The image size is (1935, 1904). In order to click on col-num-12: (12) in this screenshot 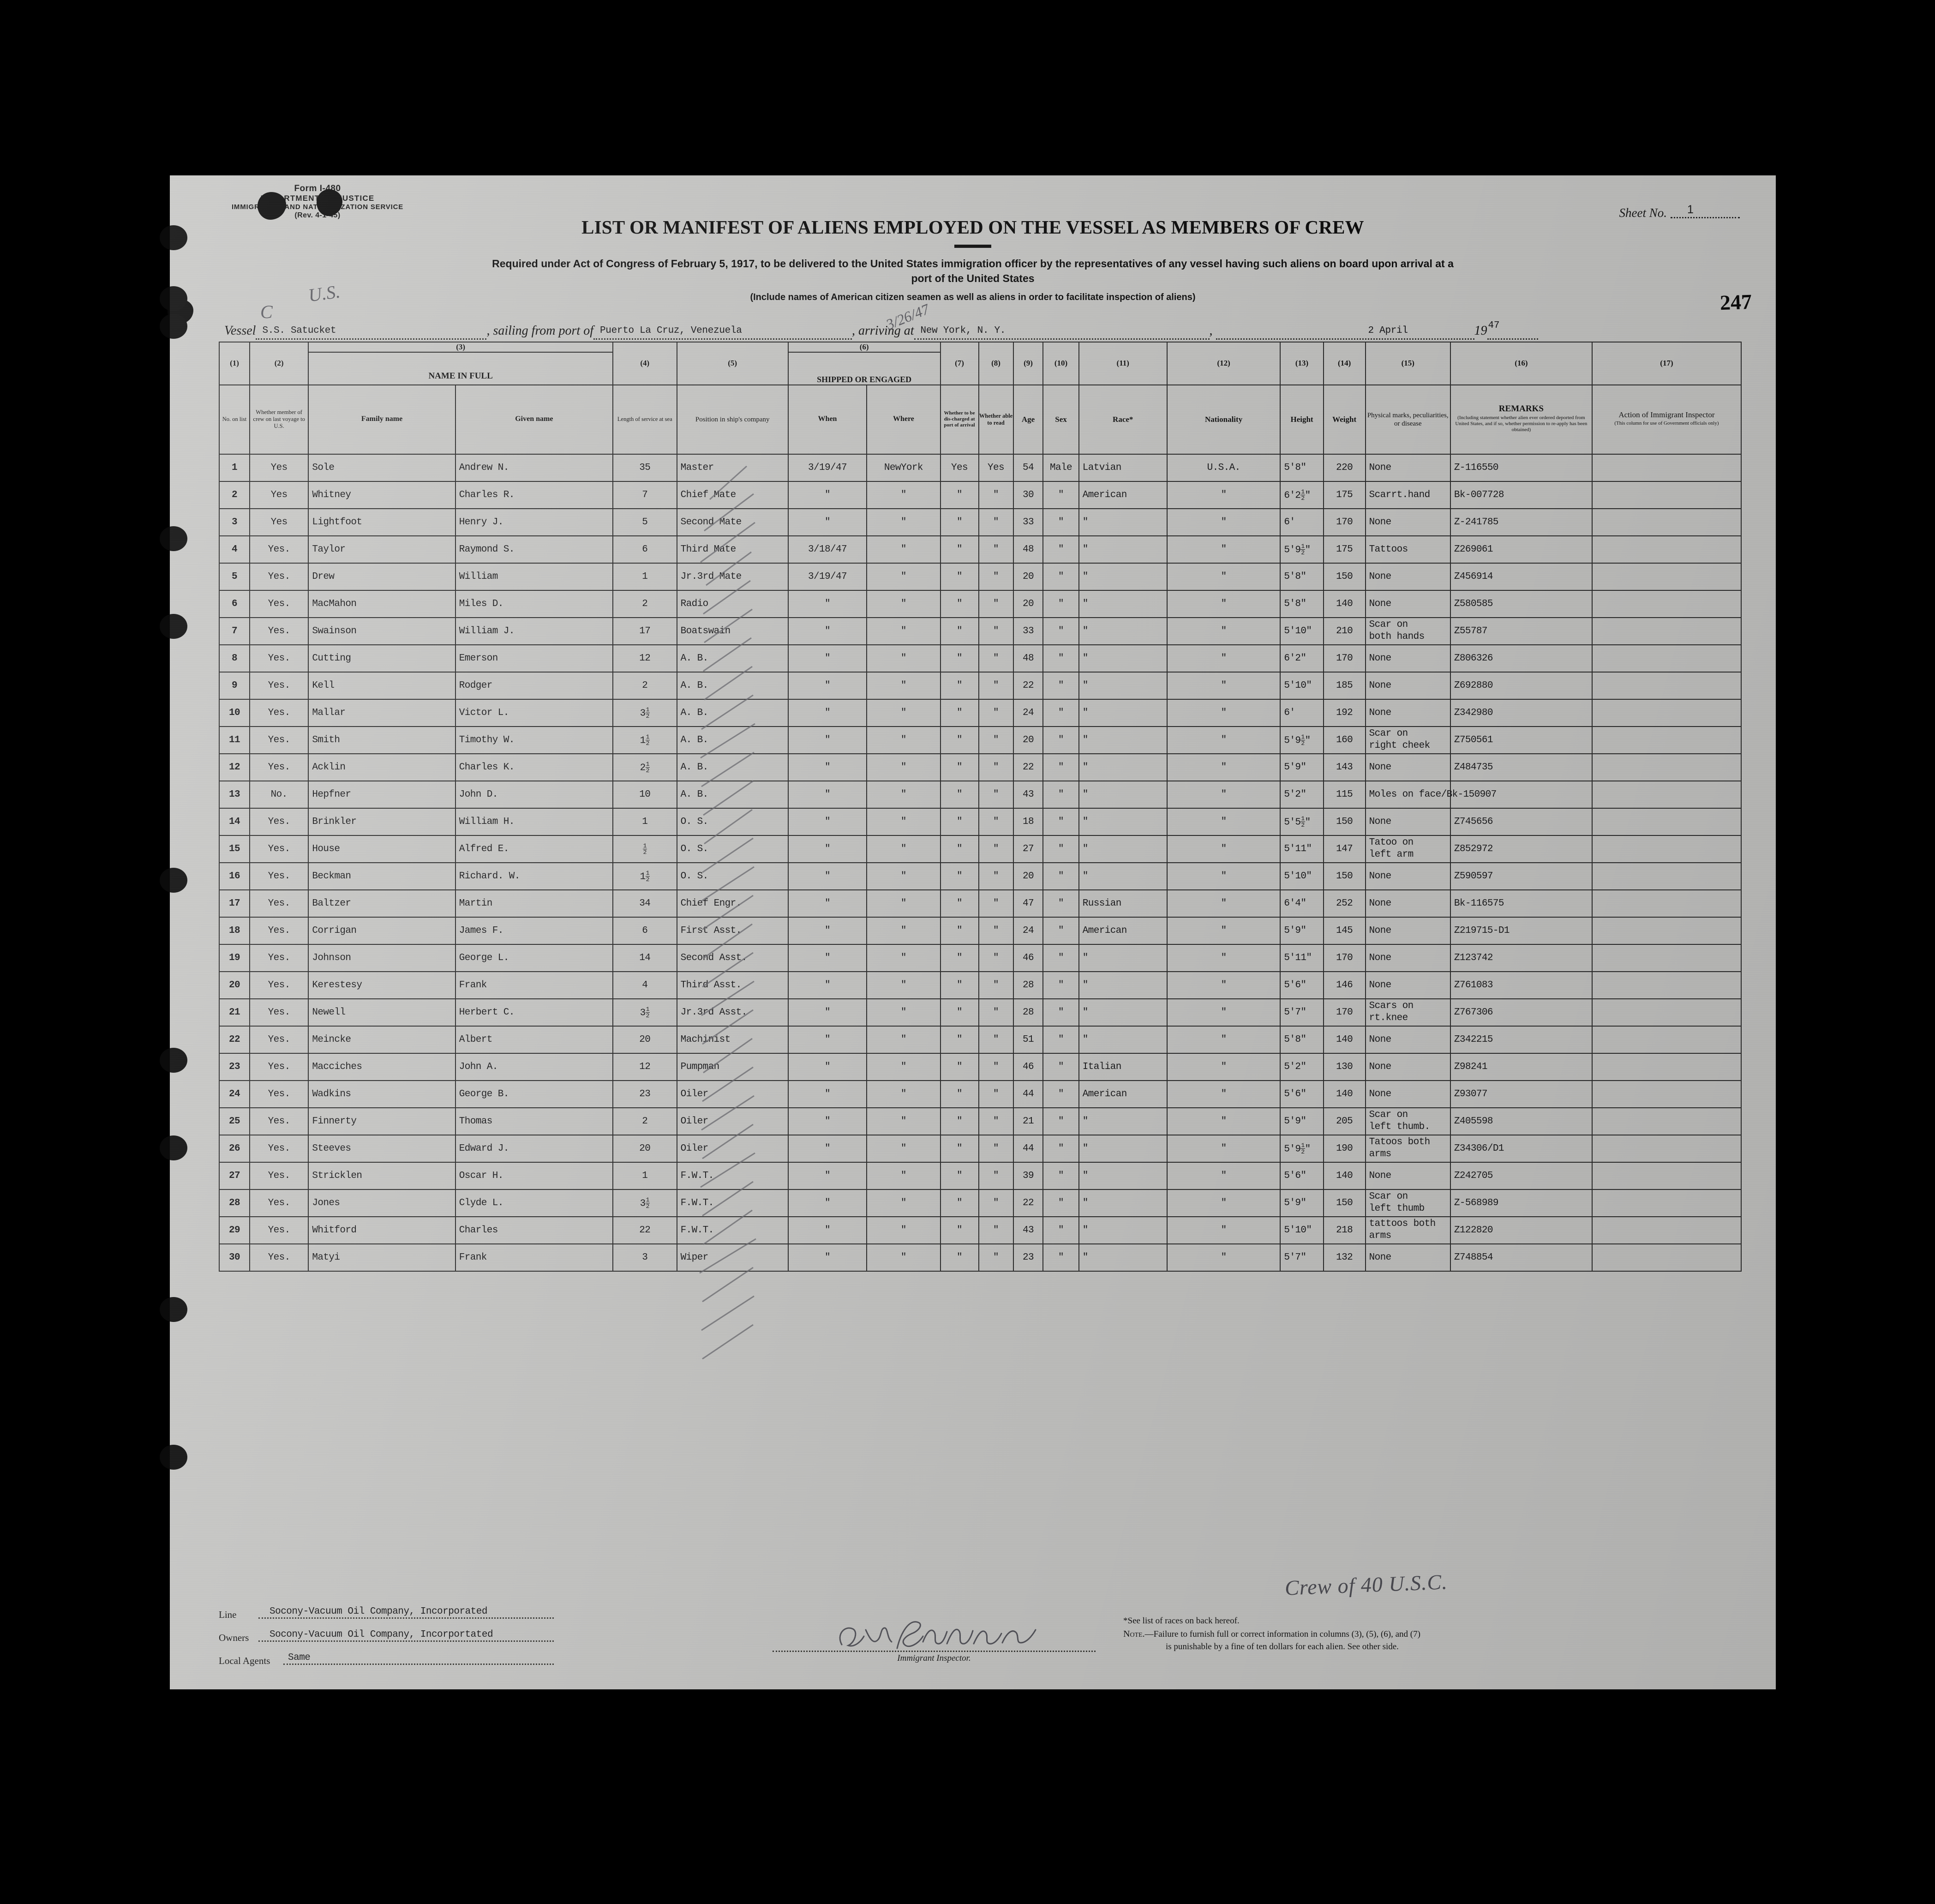, I will do `click(1223, 363)`.